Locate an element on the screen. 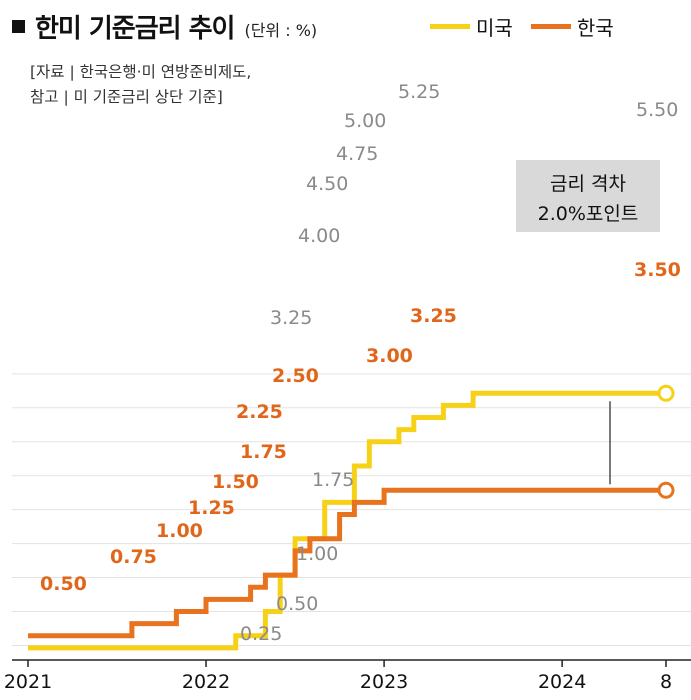 This screenshot has height=700, width=691. title-bullet-icon is located at coordinates (18, 26).